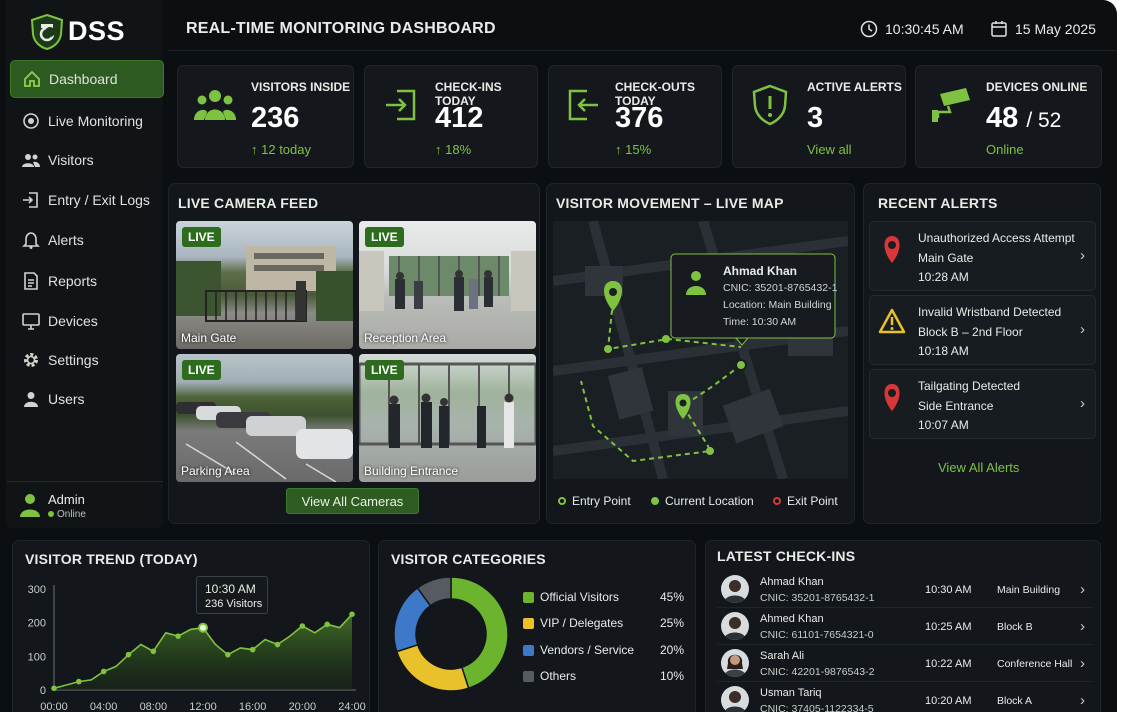  Describe the element at coordinates (854, 87) in the screenshot. I see `stat-title: ACTIVE ALERTS` at that location.